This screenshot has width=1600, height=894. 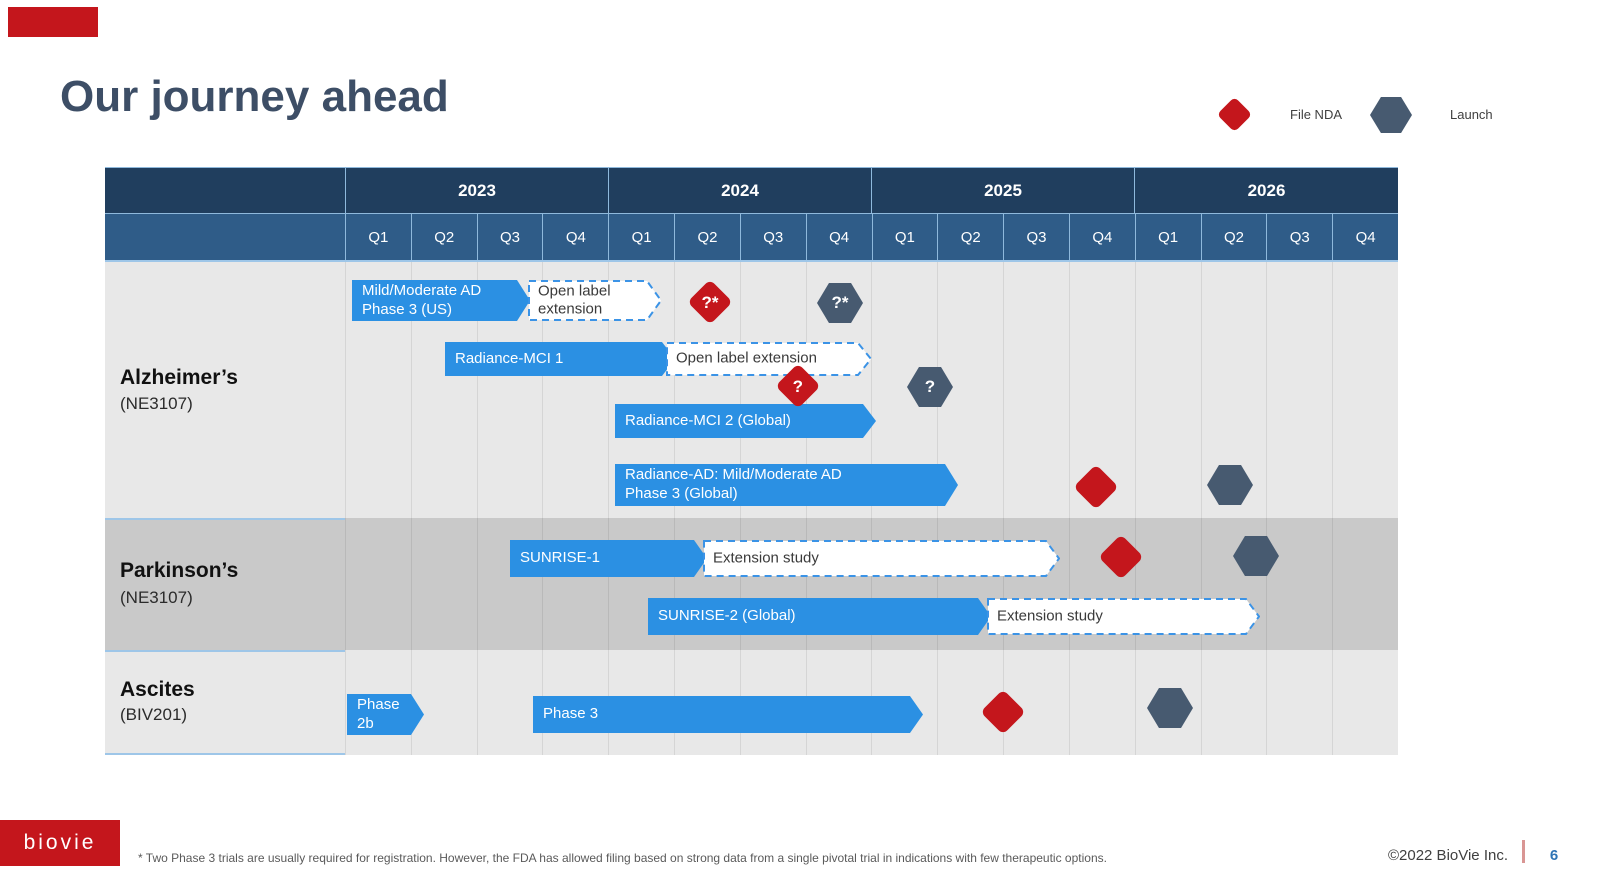 I want to click on gantt-bar-phase-3: Phase 3, so click(x=728, y=714).